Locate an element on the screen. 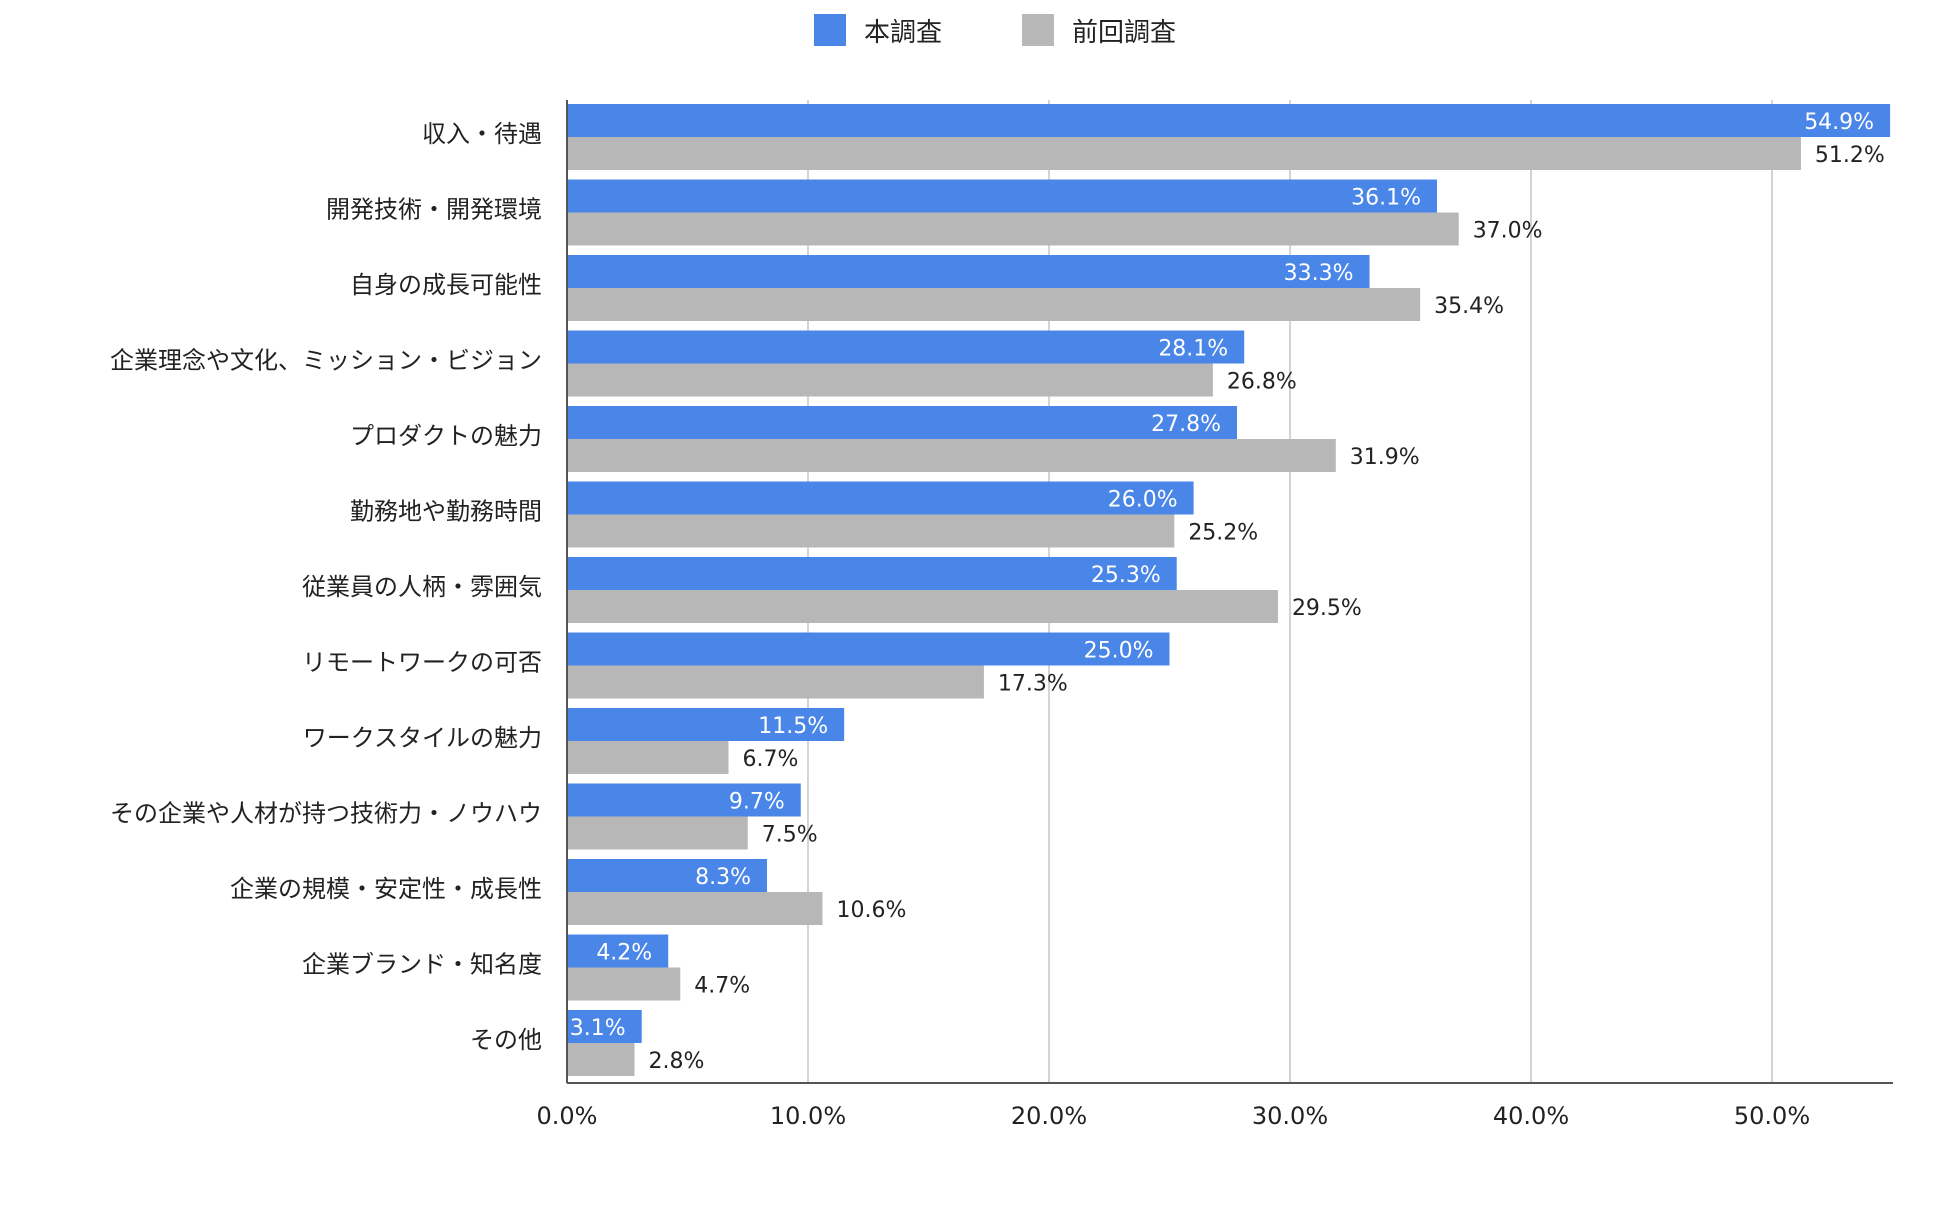  category-label-6: 従業員の人柄・雰囲気 is located at coordinates (422, 587).